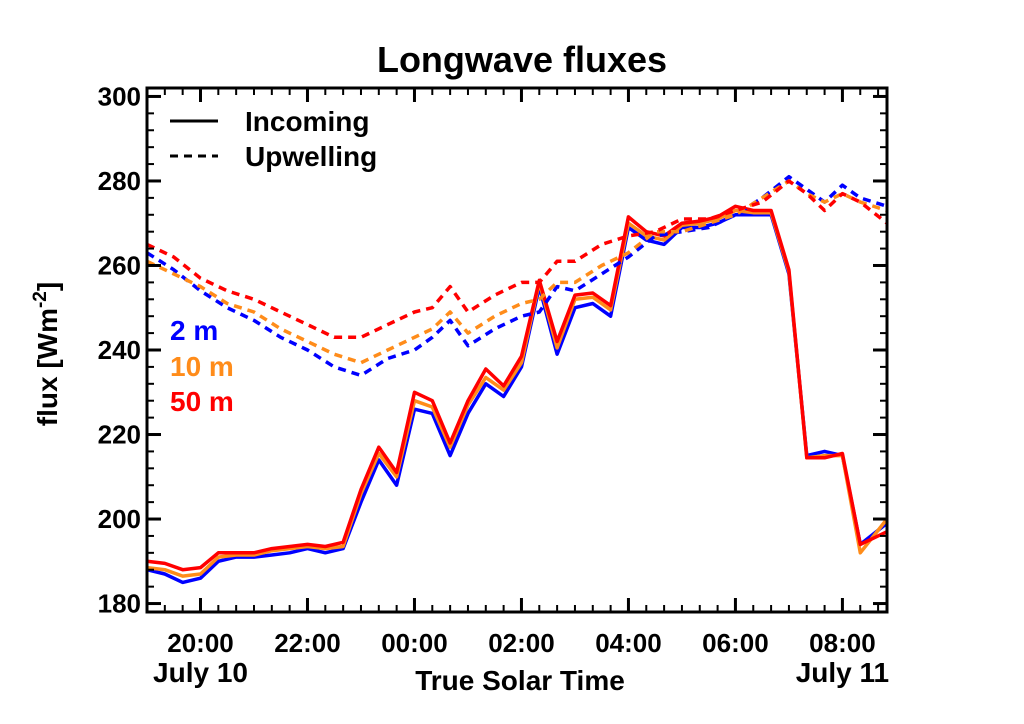  Describe the element at coordinates (194, 330) in the screenshot. I see `height-label-2m: 2 m` at that location.